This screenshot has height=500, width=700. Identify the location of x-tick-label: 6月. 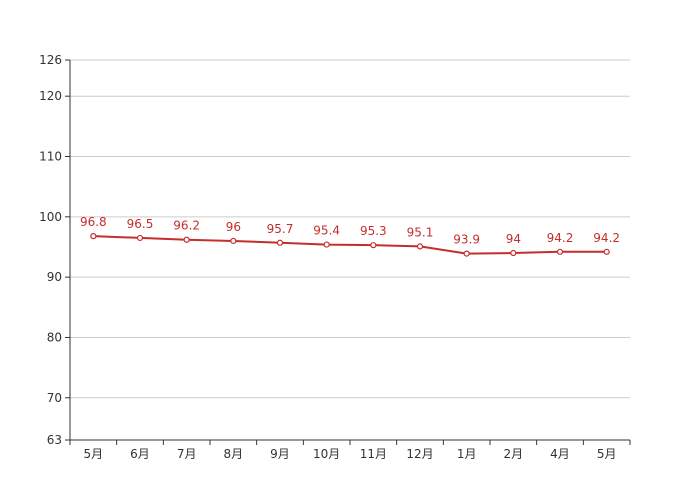
(140, 454).